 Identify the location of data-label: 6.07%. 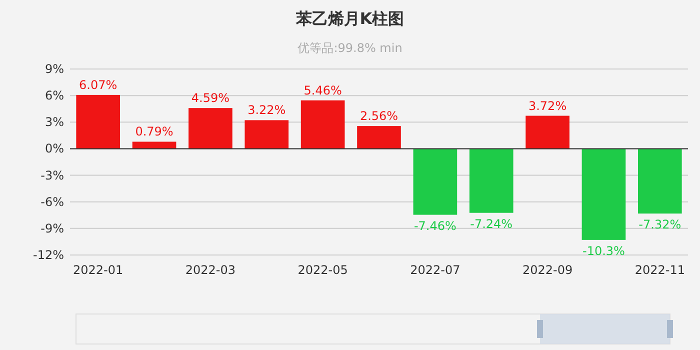
(98, 85).